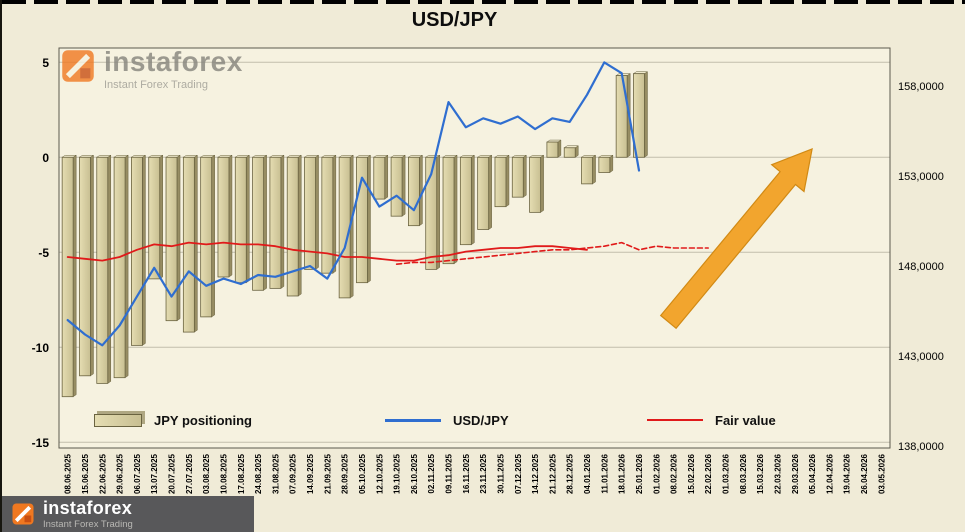 The image size is (965, 532). What do you see at coordinates (41, 348) in the screenshot?
I see `left-axis-label: -10` at bounding box center [41, 348].